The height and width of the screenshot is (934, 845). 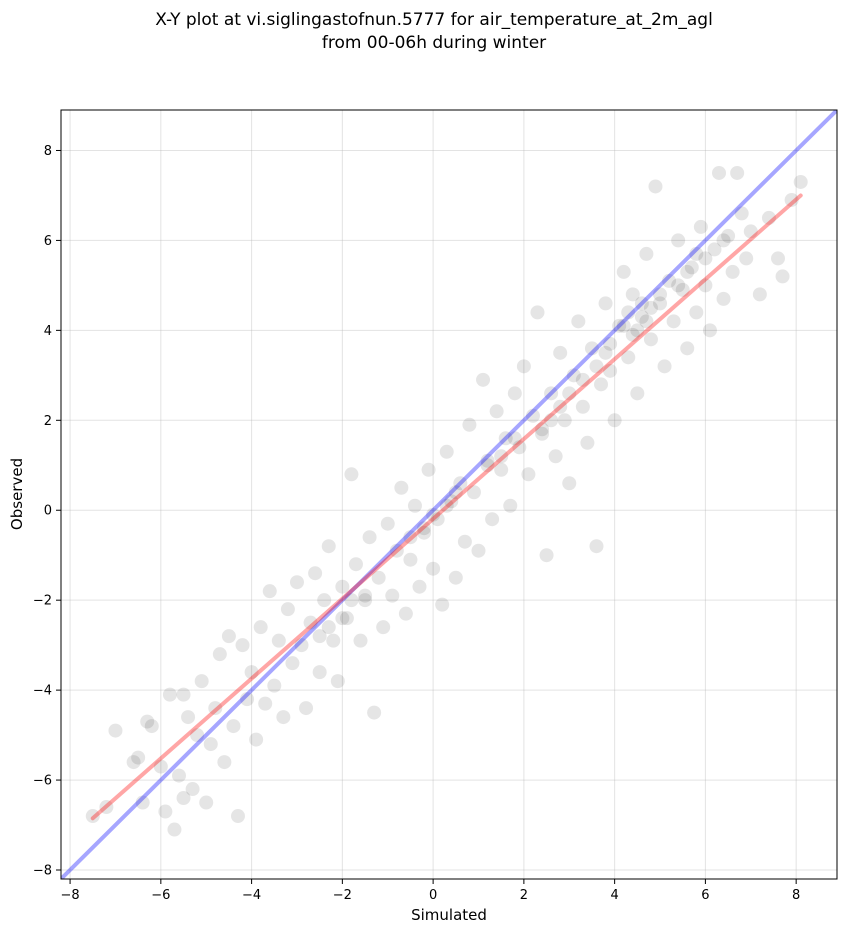 I want to click on x-axis-label: Simulated, so click(x=449, y=915).